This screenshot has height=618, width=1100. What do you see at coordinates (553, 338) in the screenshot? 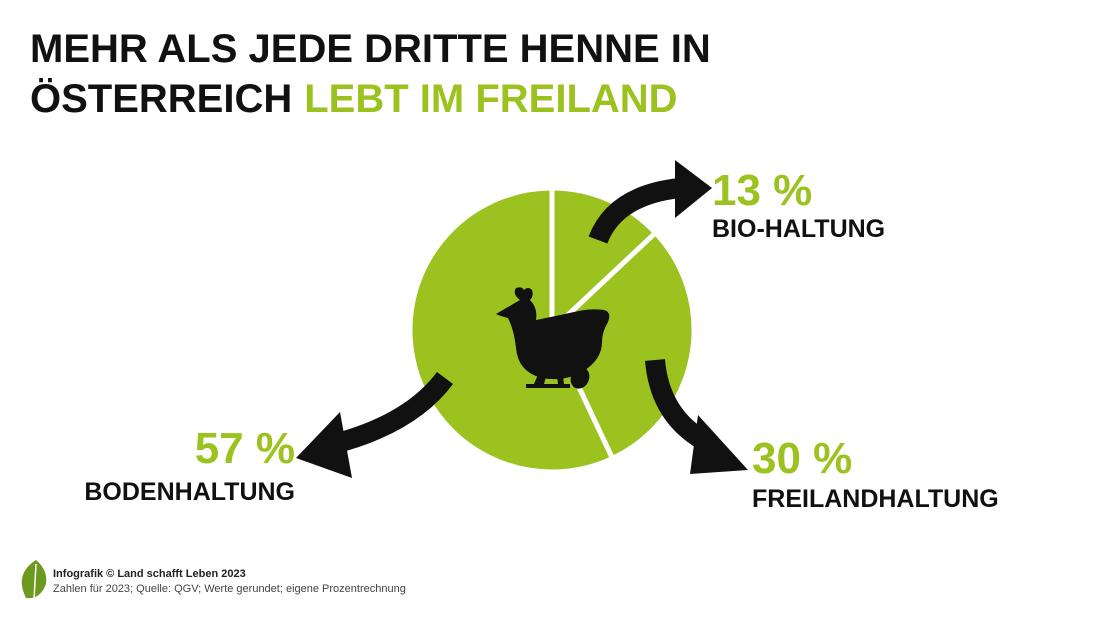
I see `hen-icon` at bounding box center [553, 338].